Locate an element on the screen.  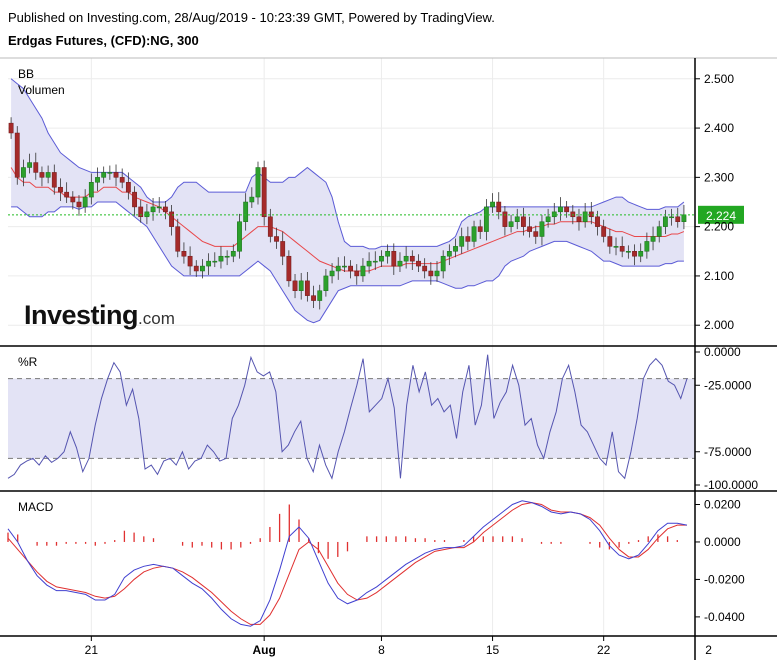
price-axis-label: 2.400 is located at coordinates (719, 128).